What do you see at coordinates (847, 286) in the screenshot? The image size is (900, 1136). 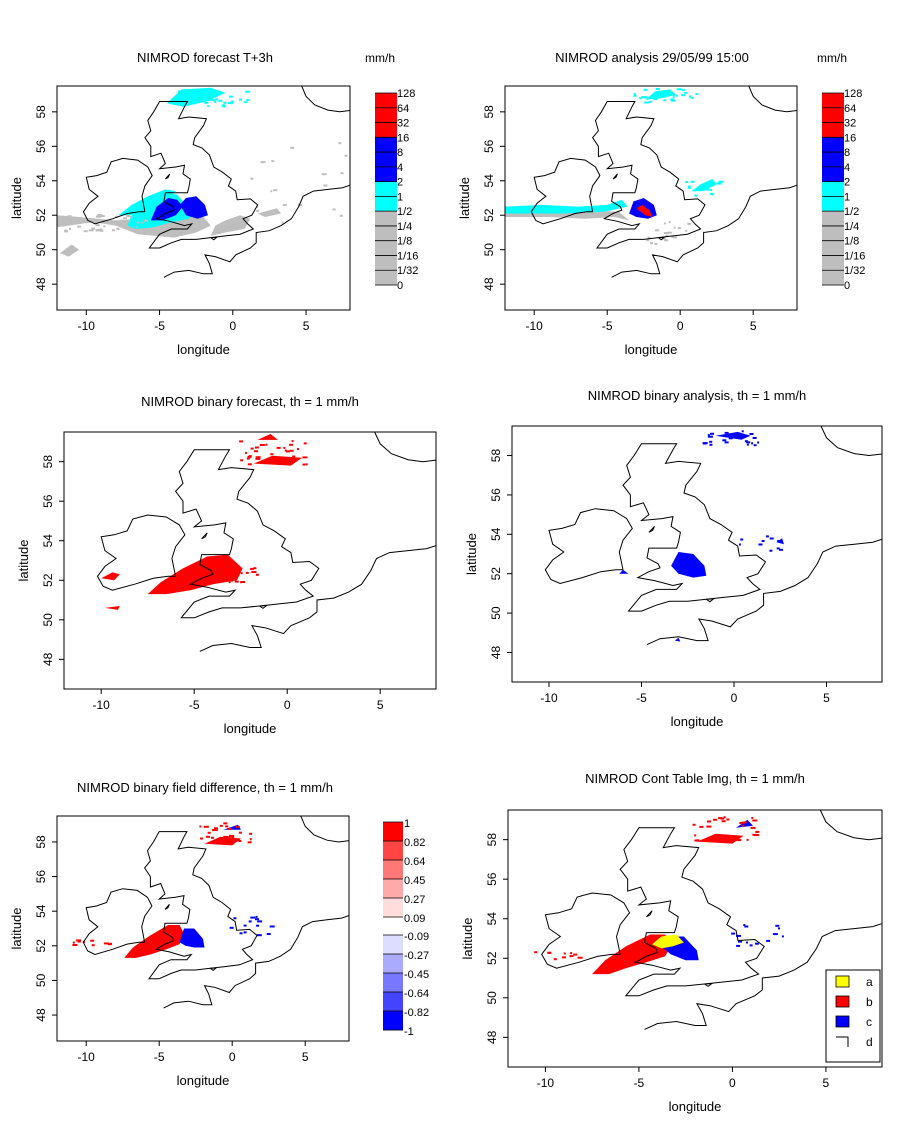 I see `legend-label: 0` at bounding box center [847, 286].